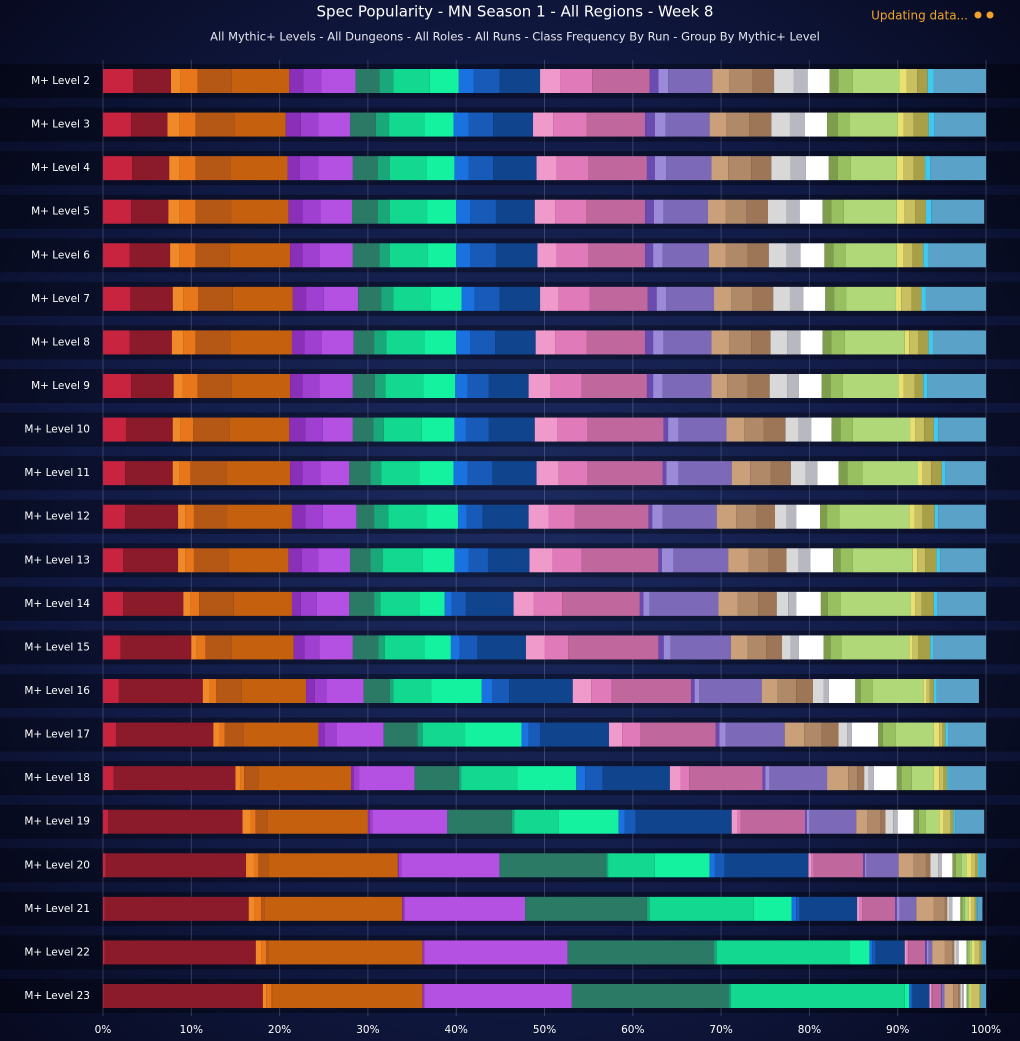  What do you see at coordinates (57, 952) in the screenshot?
I see `y-tick-label: M+ Level 22` at bounding box center [57, 952].